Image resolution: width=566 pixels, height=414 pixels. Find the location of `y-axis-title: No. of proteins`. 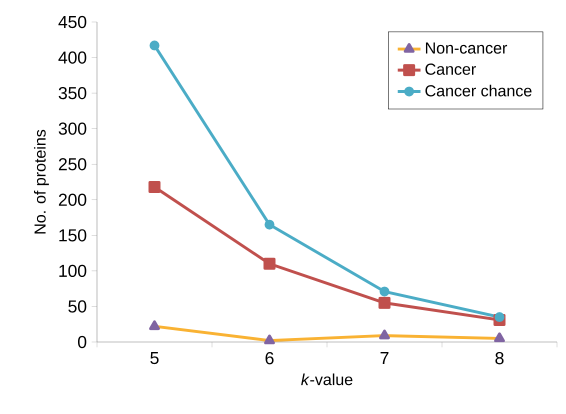

y-axis-title: No. of proteins is located at coordinates (41, 182).